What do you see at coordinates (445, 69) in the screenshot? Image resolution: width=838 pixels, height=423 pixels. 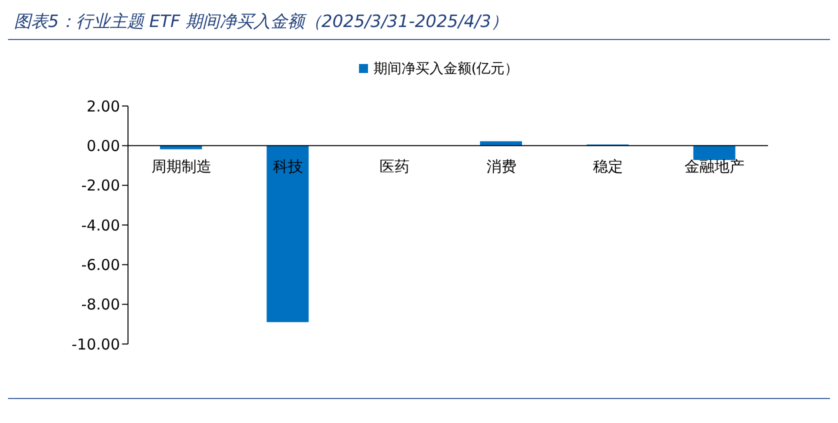 I see `legend-label: 期间净买入金额(亿元）` at bounding box center [445, 69].